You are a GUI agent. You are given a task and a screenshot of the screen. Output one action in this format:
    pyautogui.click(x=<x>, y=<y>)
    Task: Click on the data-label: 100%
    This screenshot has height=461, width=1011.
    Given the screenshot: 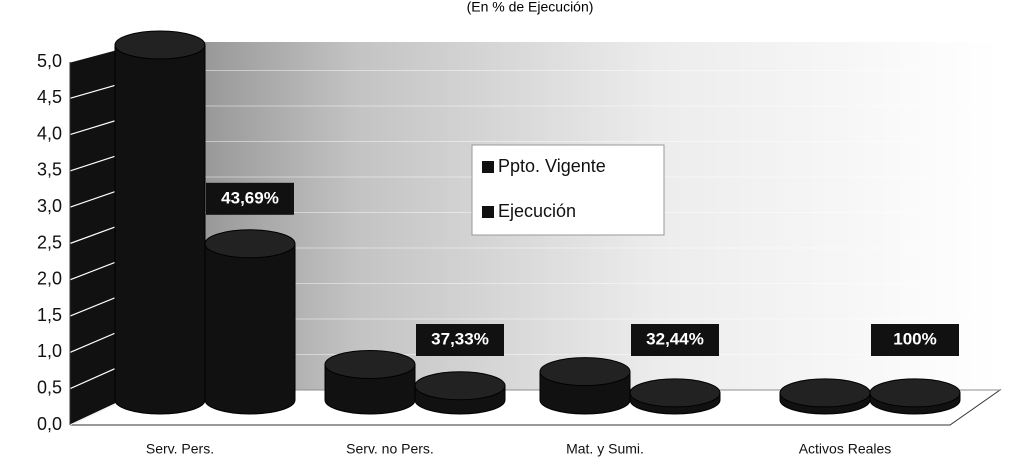 What is the action you would take?
    pyautogui.click(x=914, y=338)
    